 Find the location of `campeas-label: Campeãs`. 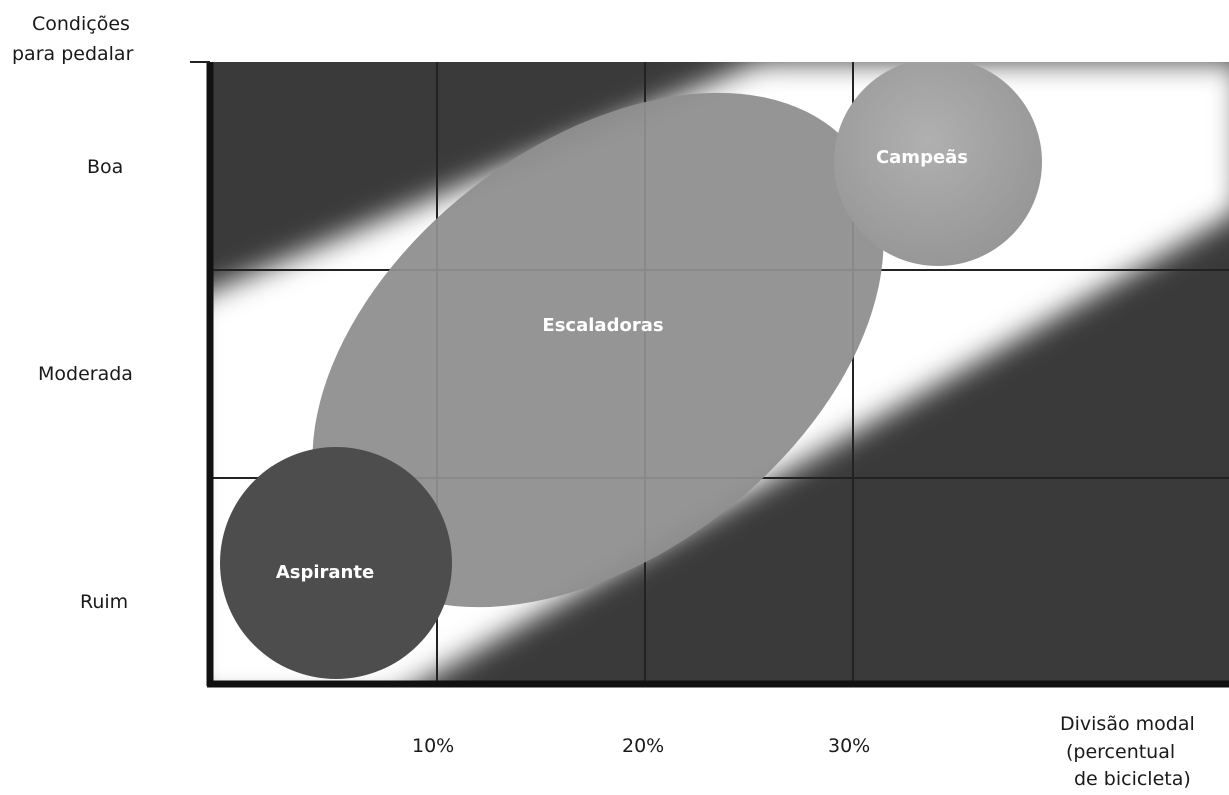

campeas-label: Campeãs is located at coordinates (922, 157).